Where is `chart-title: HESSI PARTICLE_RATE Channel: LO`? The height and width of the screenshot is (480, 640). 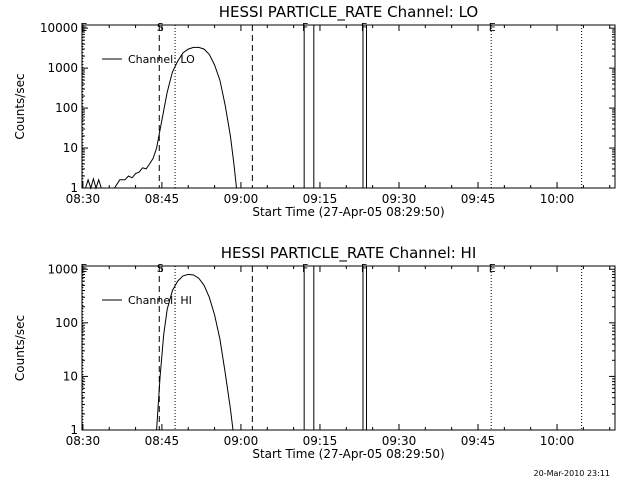 chart-title: HESSI PARTICLE_RATE Channel: LO is located at coordinates (348, 12).